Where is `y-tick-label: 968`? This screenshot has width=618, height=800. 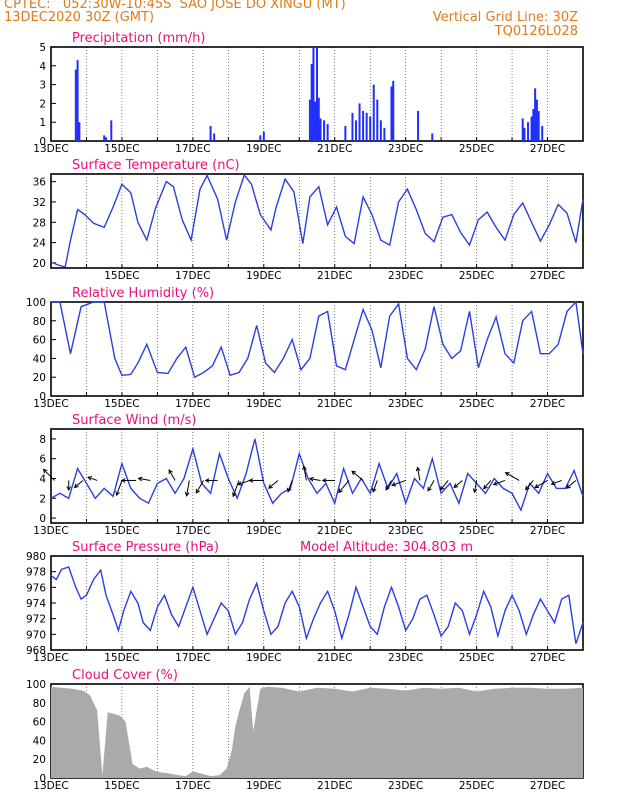 y-tick-label: 968 is located at coordinates (36, 651).